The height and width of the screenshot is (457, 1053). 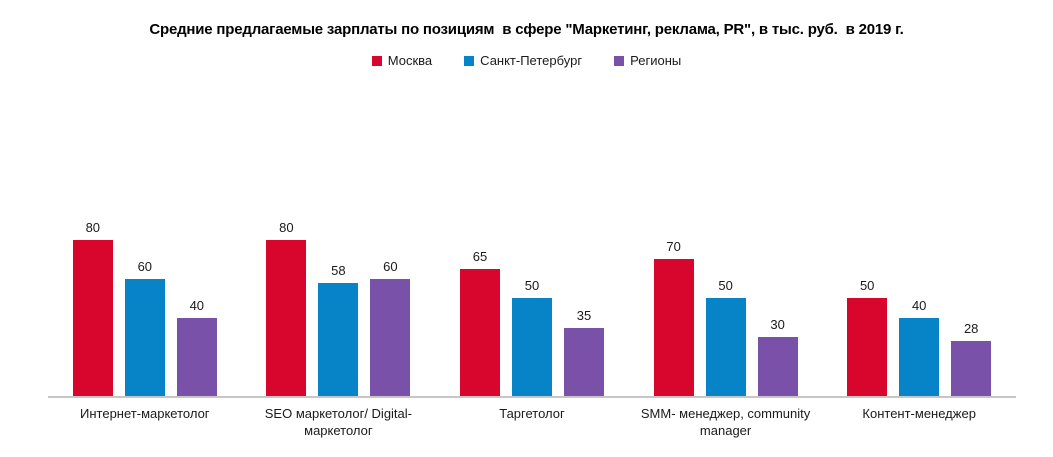 What do you see at coordinates (410, 60) in the screenshot?
I see `legend-label: Москва` at bounding box center [410, 60].